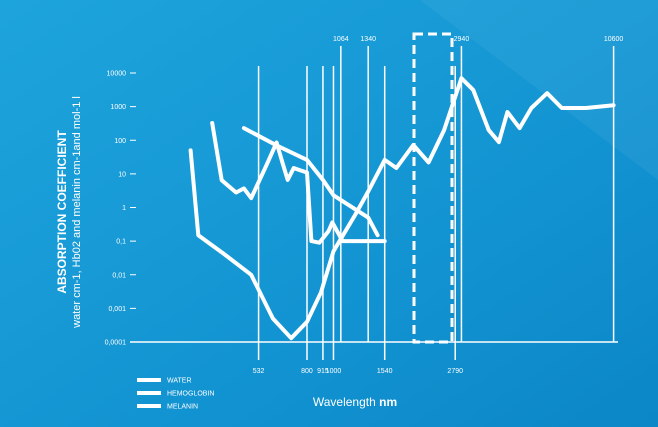 Image resolution: width=658 pixels, height=427 pixels. Describe the element at coordinates (259, 371) in the screenshot. I see `x-tick-label: 532` at that location.